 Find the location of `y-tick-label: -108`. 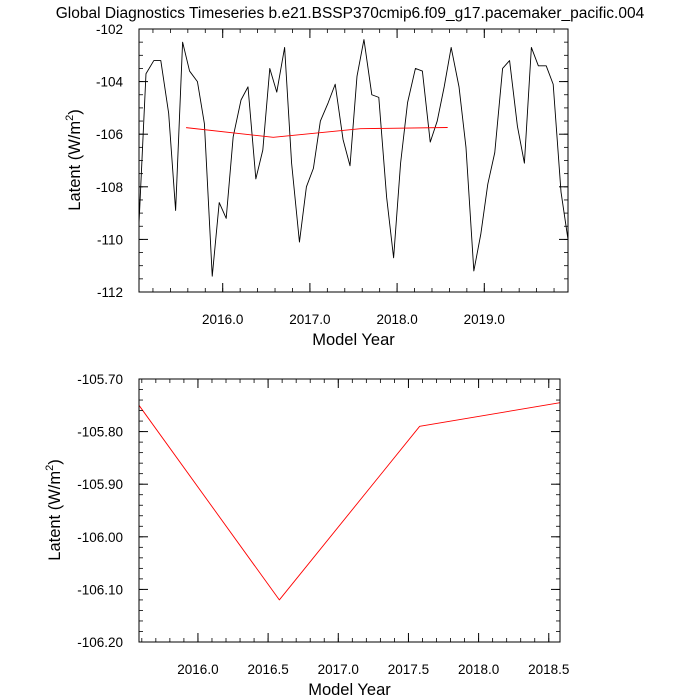

y-tick-label: -108 is located at coordinates (109, 187).